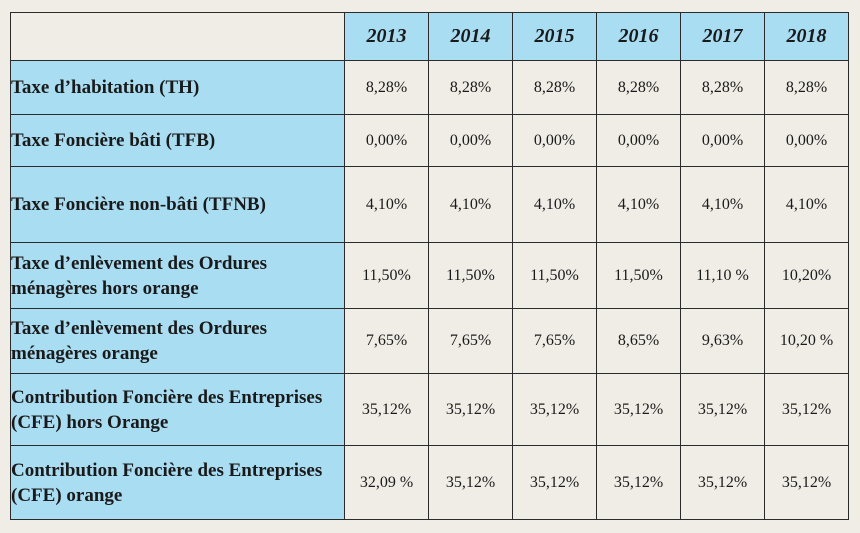 The width and height of the screenshot is (860, 533). I want to click on rate-cell: 32,09 %, so click(386, 482).